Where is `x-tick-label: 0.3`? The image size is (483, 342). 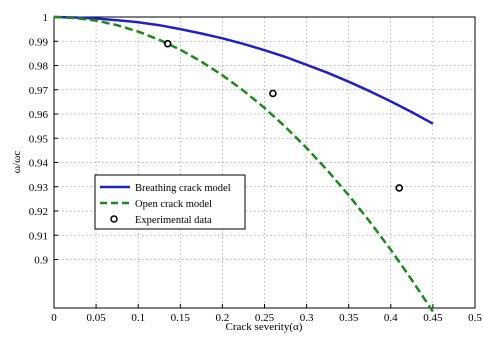 x-tick-label: 0.3 is located at coordinates (307, 318).